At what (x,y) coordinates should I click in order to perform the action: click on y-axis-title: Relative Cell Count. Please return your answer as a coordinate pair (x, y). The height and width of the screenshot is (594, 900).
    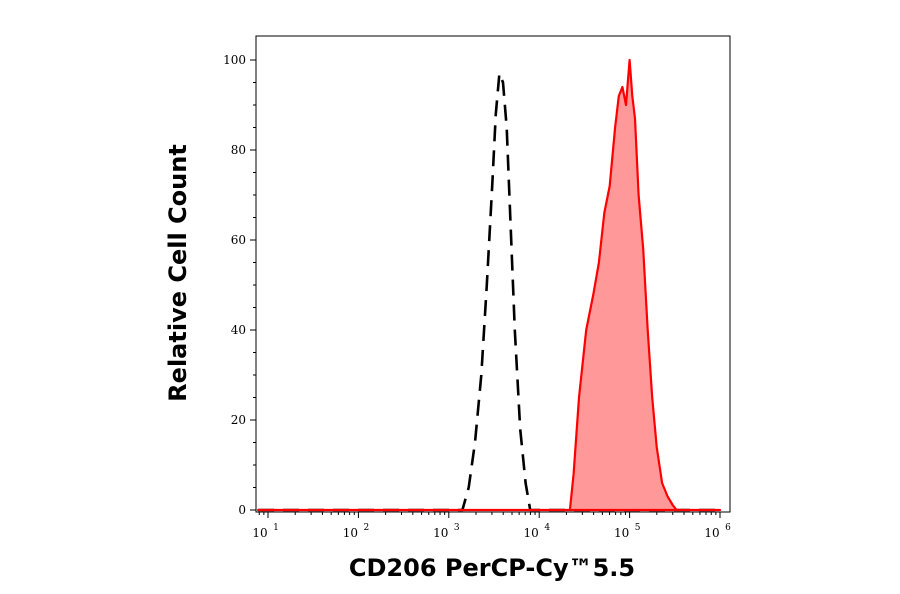
    Looking at the image, I should click on (178, 273).